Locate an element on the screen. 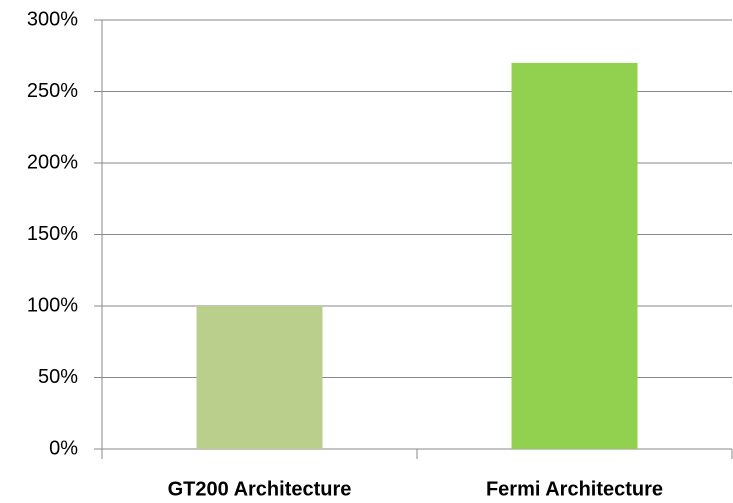  y-tick-label: 100% is located at coordinates (52, 305).